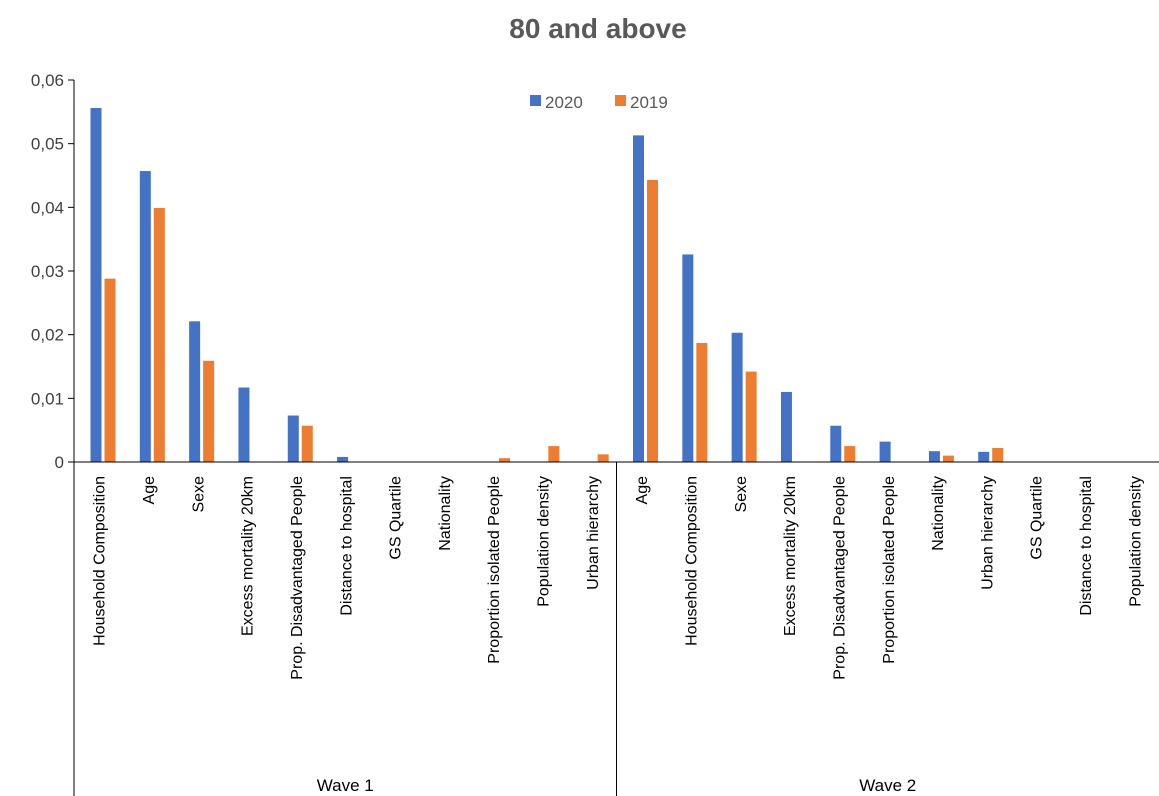 The height and width of the screenshot is (796, 1159). Describe the element at coordinates (597, 28) in the screenshot. I see `chart-title: 80 and above` at that location.